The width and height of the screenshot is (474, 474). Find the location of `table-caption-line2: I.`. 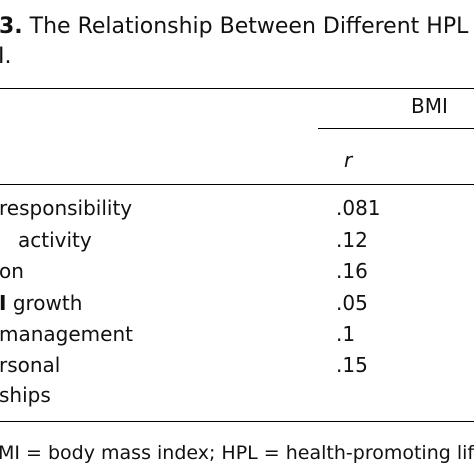

table-caption-line2: I. is located at coordinates (5, 57).